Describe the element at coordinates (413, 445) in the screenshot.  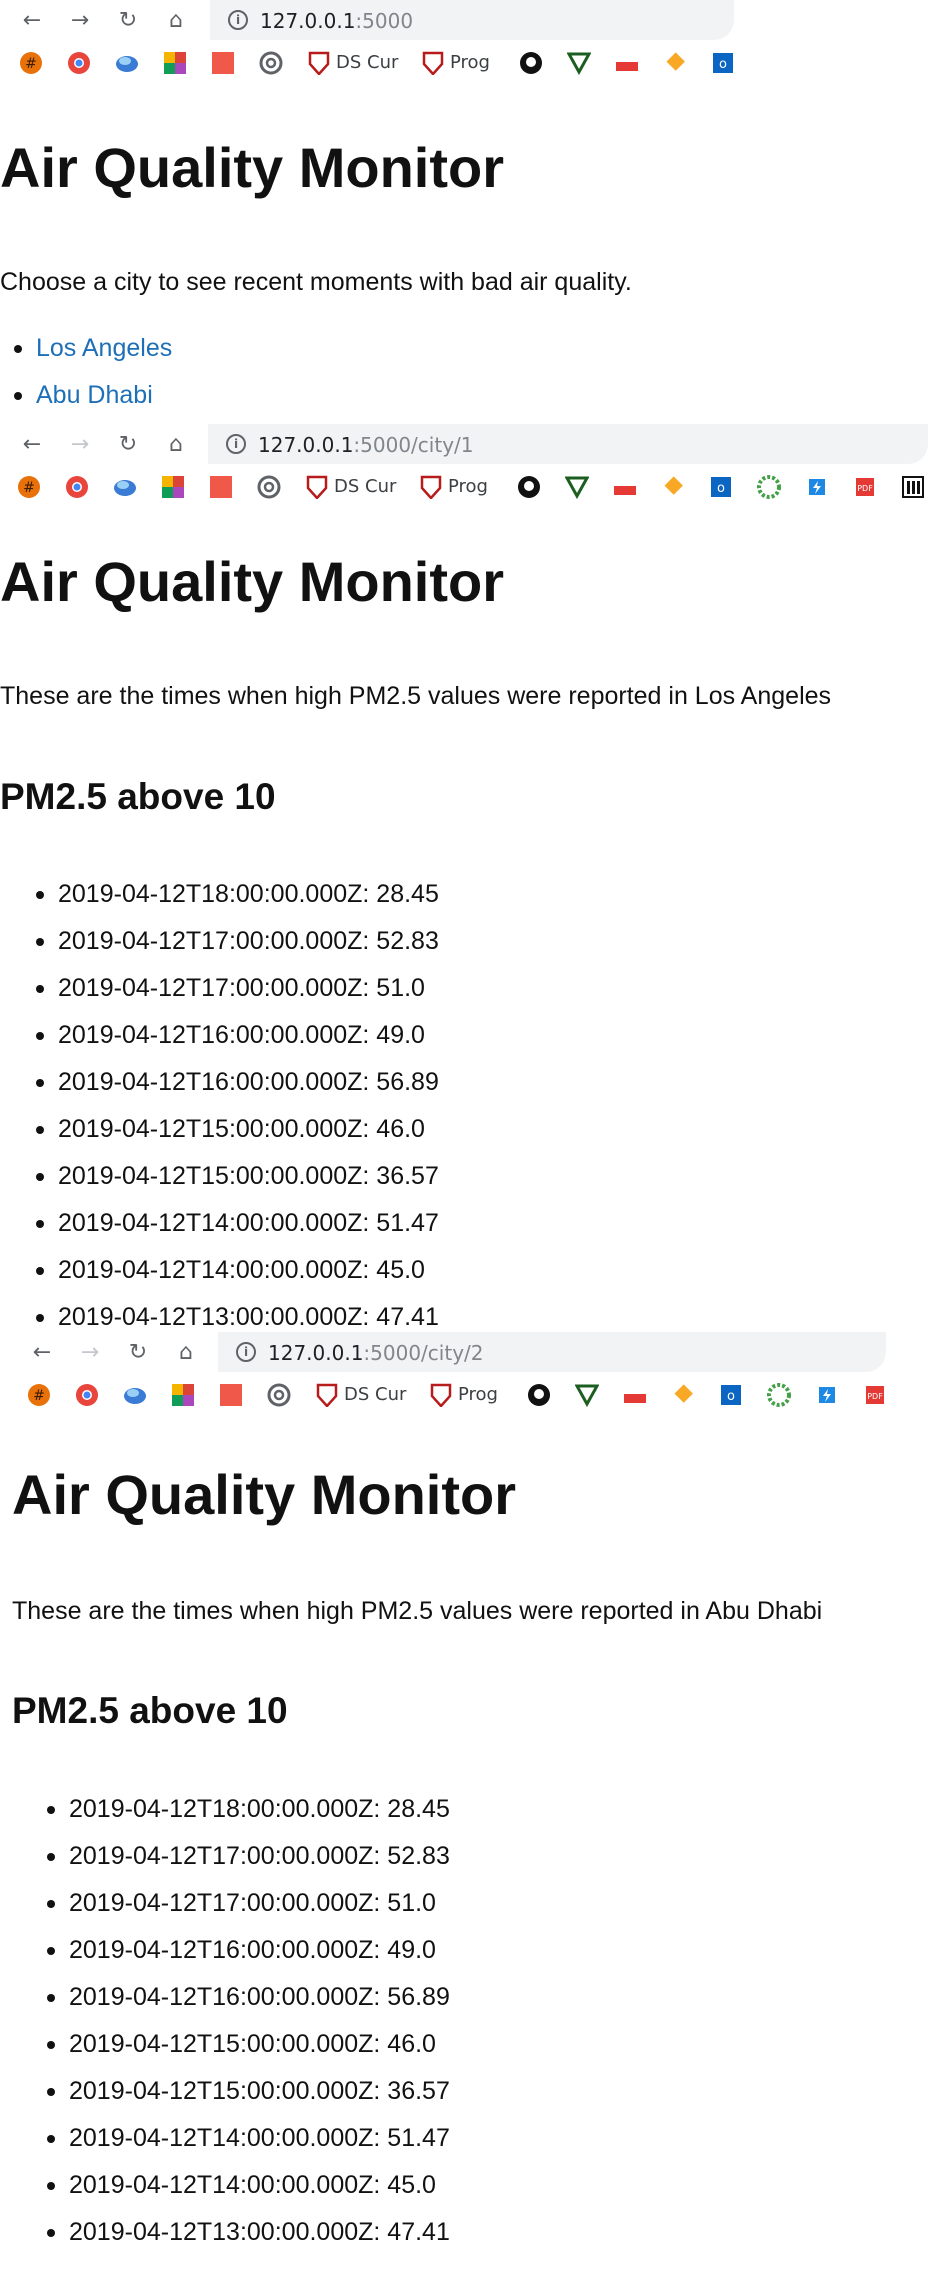
I see `url-path: :5000/city/1` at that location.